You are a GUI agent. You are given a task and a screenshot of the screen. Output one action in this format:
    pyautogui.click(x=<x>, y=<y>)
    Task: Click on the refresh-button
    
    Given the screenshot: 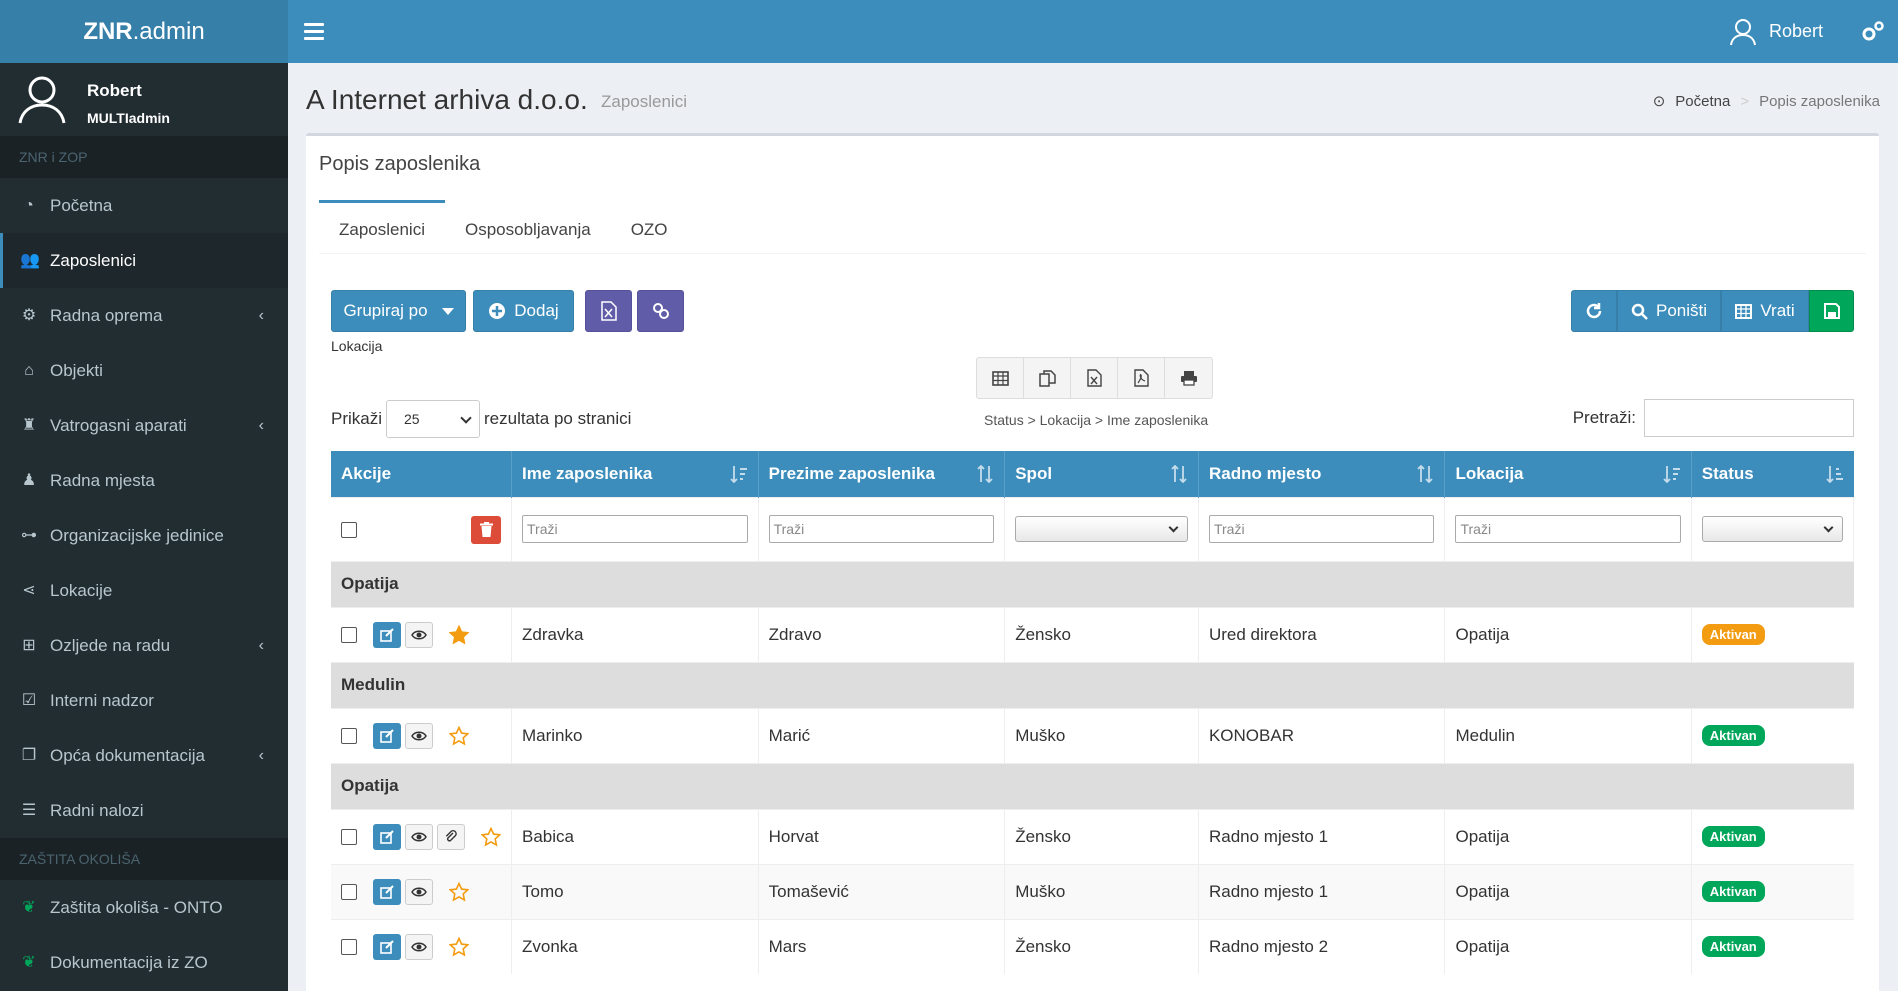 What is the action you would take?
    pyautogui.click(x=1594, y=311)
    